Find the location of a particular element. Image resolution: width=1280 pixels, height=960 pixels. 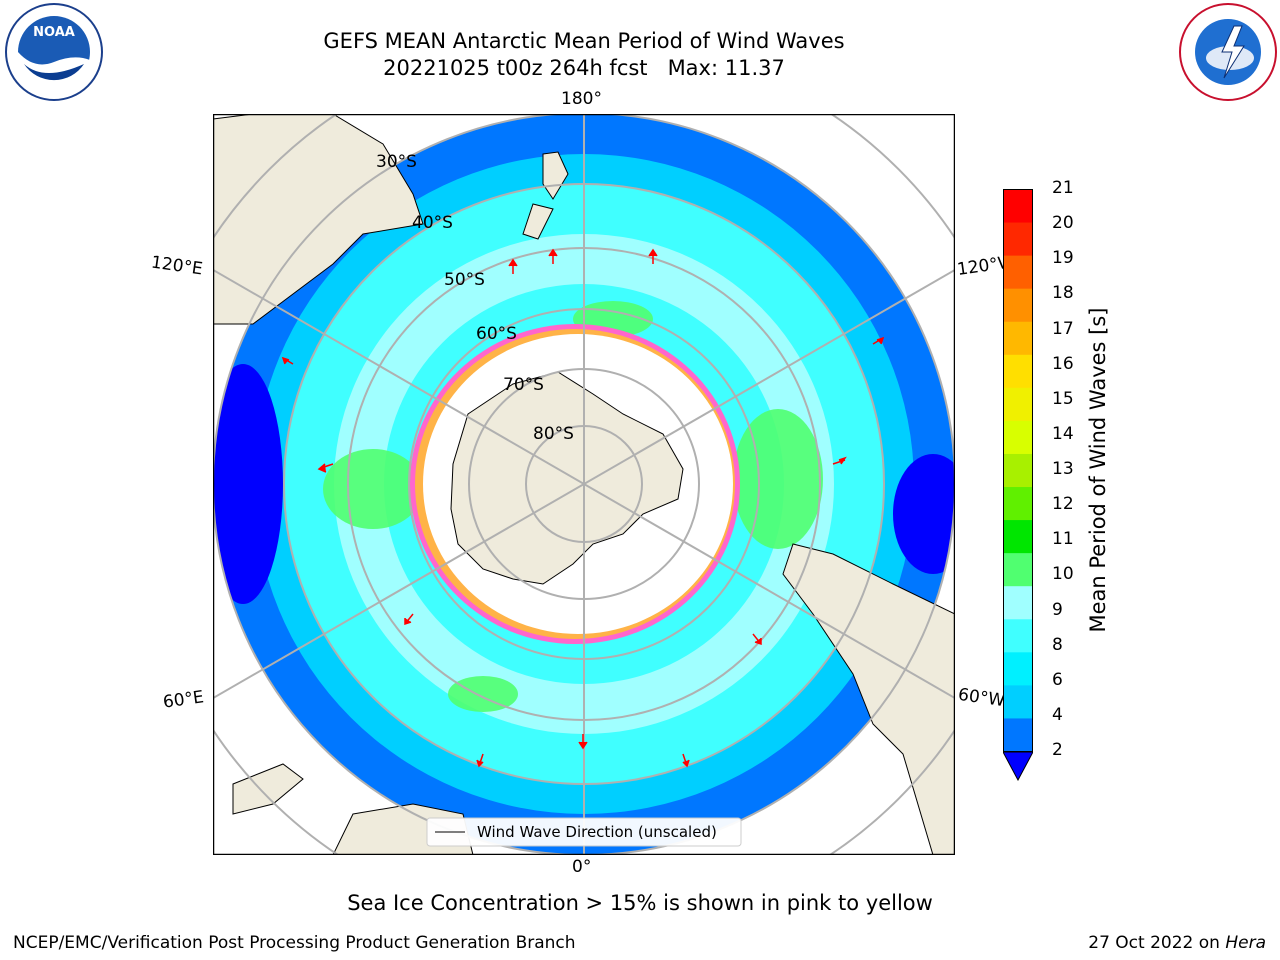

colorbar is located at coordinates (1018, 485).